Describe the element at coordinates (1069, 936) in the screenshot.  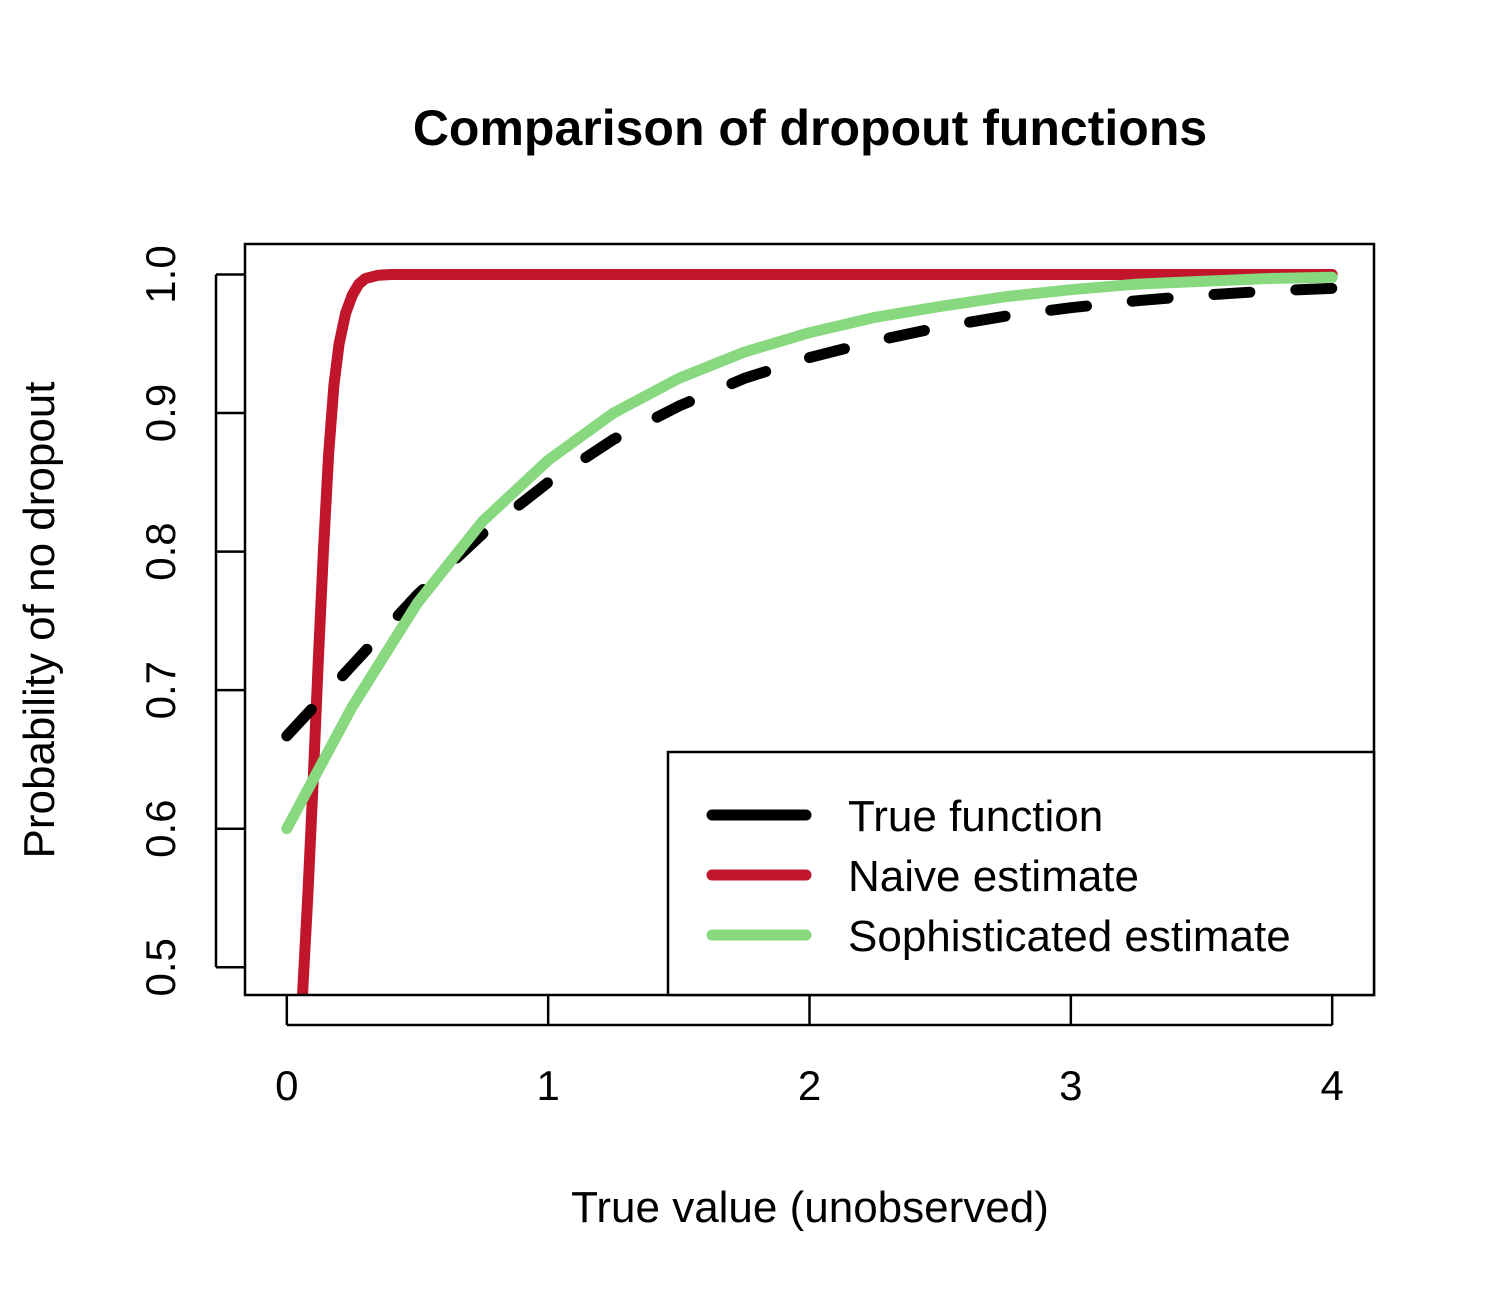
I see `legend-label-sophisticated-estimate: Sophisticated estimate` at that location.